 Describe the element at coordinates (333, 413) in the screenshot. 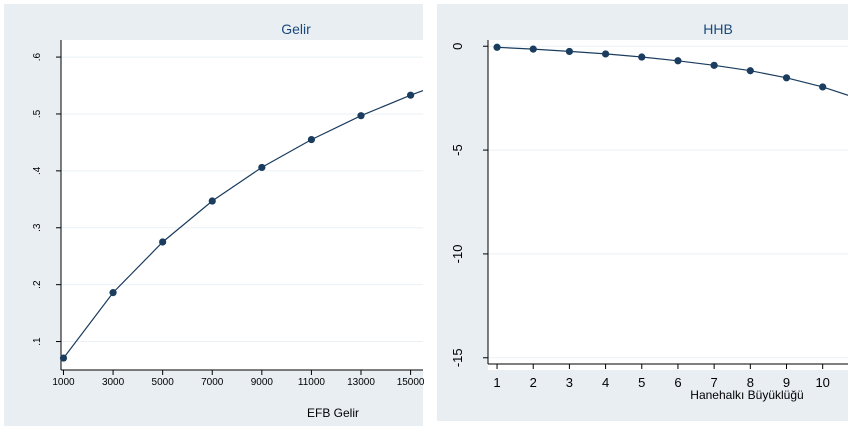

I see `panel-gelir-x-axis-label: EFB Gelir` at that location.